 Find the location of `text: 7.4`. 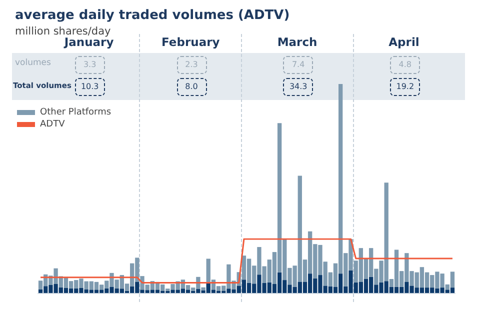

text: 7.4 is located at coordinates (298, 65).